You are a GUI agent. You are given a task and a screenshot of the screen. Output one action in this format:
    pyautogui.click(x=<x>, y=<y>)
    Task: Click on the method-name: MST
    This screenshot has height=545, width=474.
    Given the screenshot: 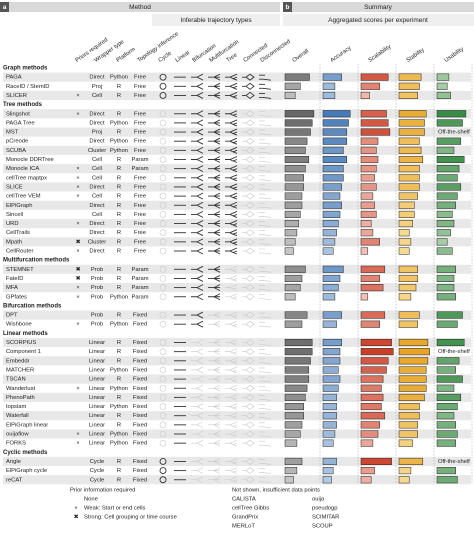 What is the action you would take?
    pyautogui.click(x=12, y=133)
    